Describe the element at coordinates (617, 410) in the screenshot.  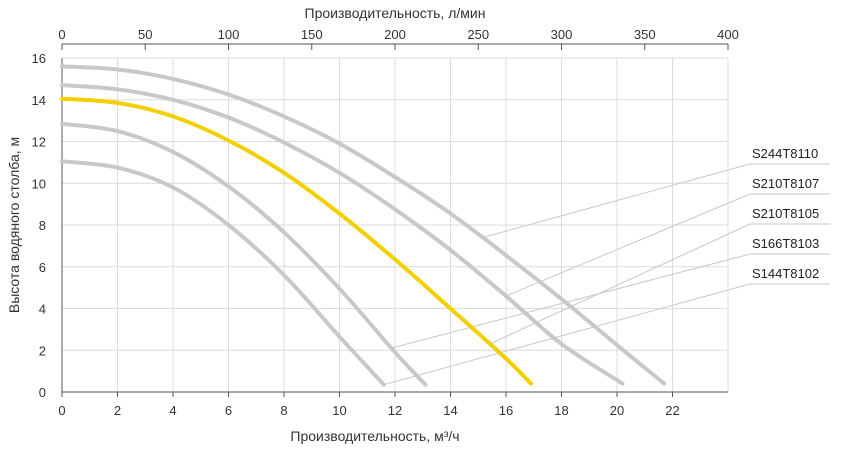
I see `x-tick-label: 20` at that location.